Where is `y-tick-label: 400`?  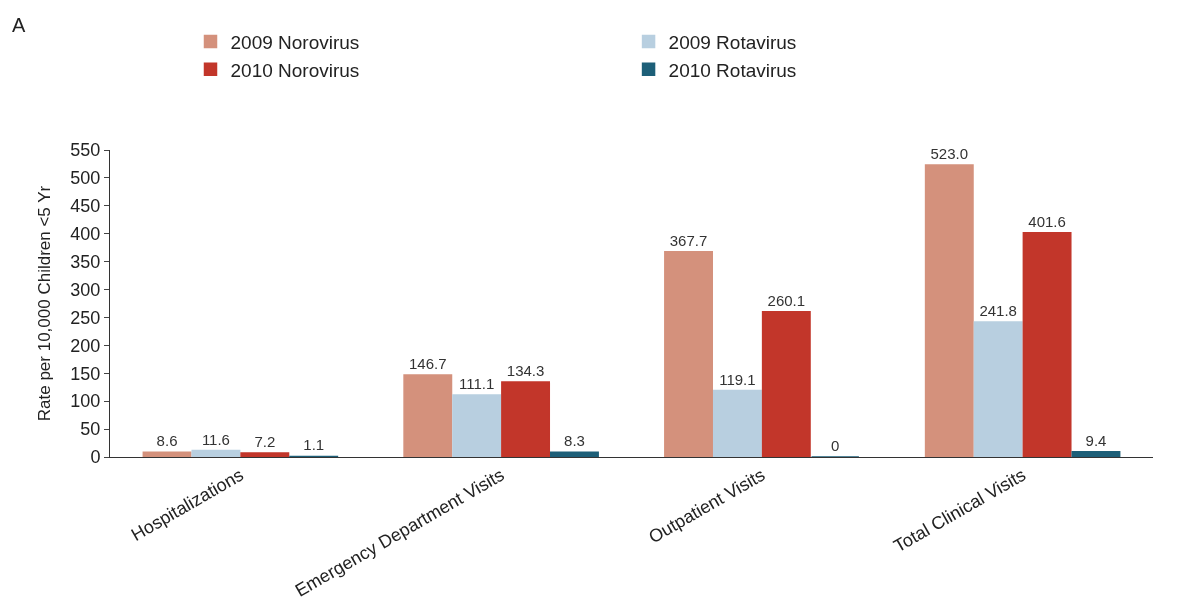
y-tick-label: 400 is located at coordinates (85, 234).